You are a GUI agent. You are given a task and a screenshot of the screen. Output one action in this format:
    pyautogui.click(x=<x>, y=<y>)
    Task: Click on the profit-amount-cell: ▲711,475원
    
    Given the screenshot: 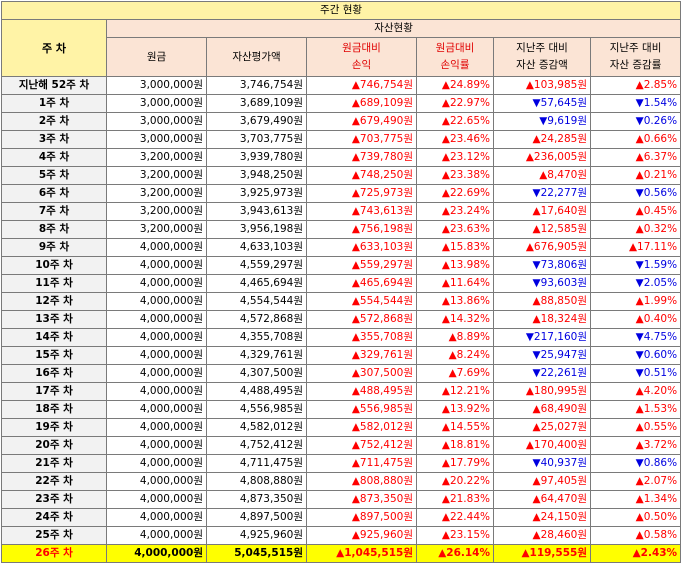 What is the action you would take?
    pyautogui.click(x=361, y=463)
    